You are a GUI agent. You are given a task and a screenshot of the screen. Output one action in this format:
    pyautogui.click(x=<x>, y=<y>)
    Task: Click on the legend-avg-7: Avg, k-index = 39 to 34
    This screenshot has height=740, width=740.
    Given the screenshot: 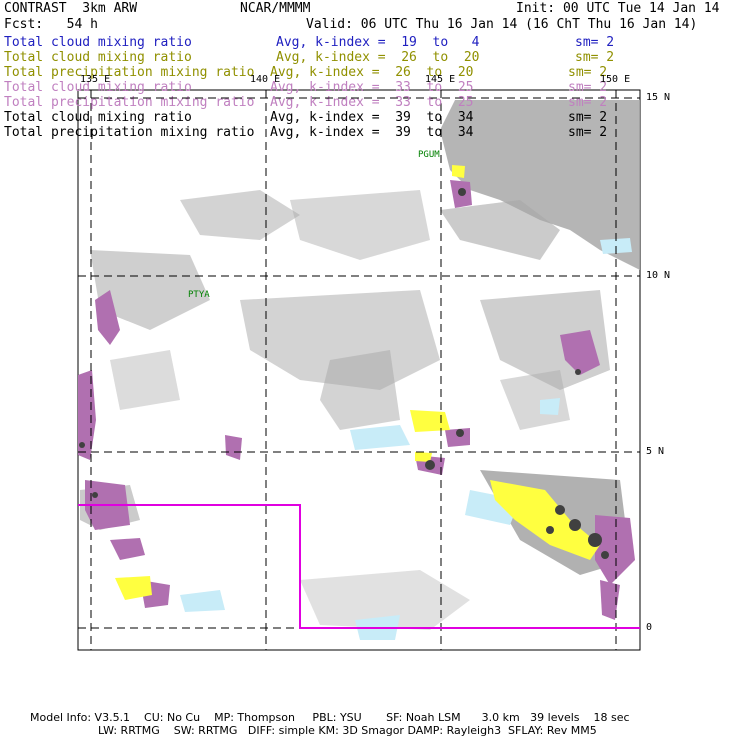 What is the action you would take?
    pyautogui.click(x=372, y=132)
    